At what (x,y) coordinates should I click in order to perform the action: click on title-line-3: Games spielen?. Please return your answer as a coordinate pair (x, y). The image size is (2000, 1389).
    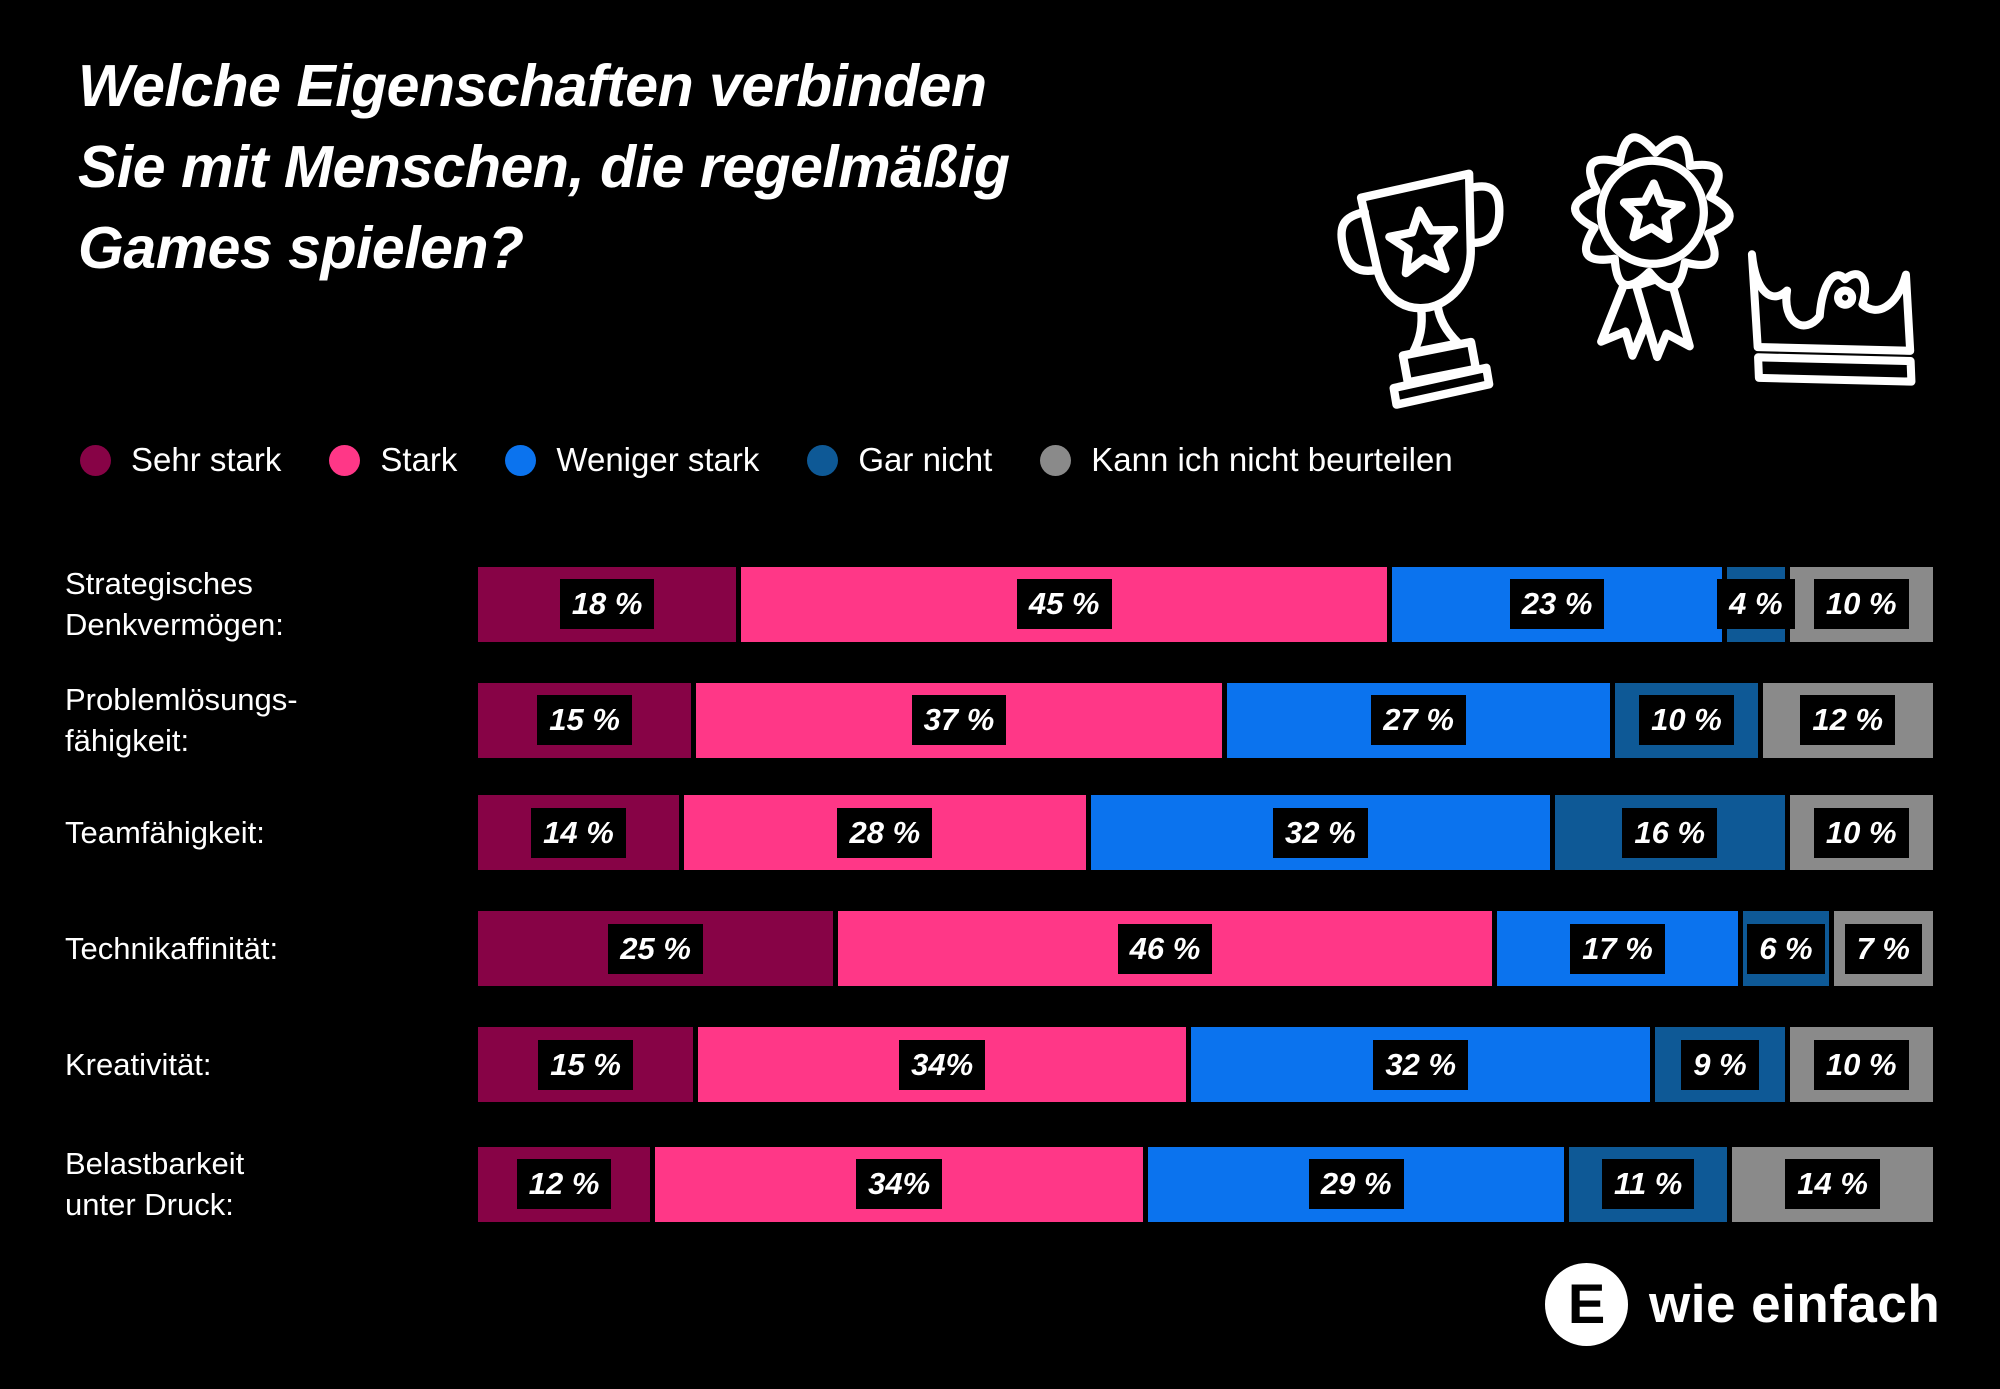
    Looking at the image, I should click on (301, 248).